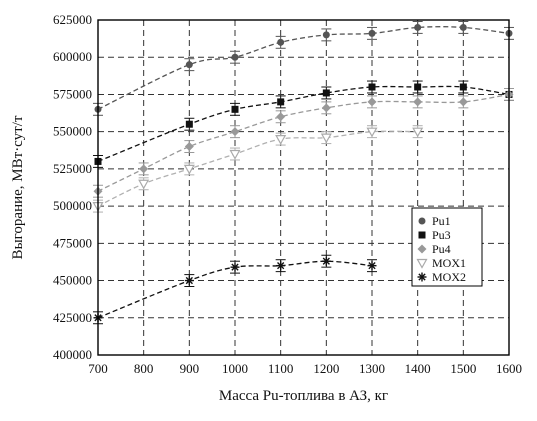  I want to click on x-tick-label: 1000, so click(235, 368).